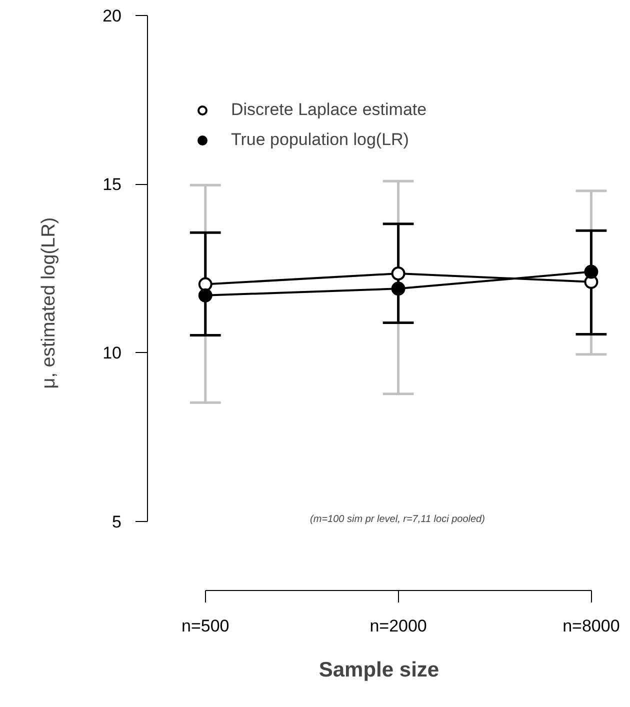  What do you see at coordinates (112, 184) in the screenshot?
I see `y-tick-label: 15` at bounding box center [112, 184].